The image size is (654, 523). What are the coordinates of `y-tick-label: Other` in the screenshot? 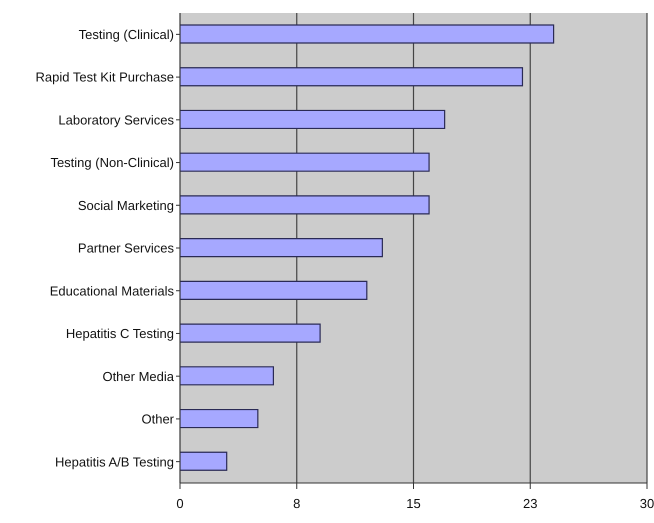 It's located at (158, 419).